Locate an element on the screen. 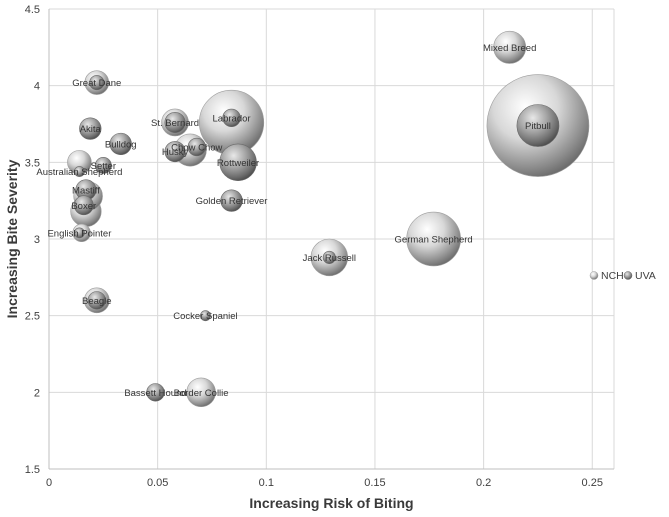 The height and width of the screenshot is (517, 669). legend-label-nch: NCH is located at coordinates (612, 276).